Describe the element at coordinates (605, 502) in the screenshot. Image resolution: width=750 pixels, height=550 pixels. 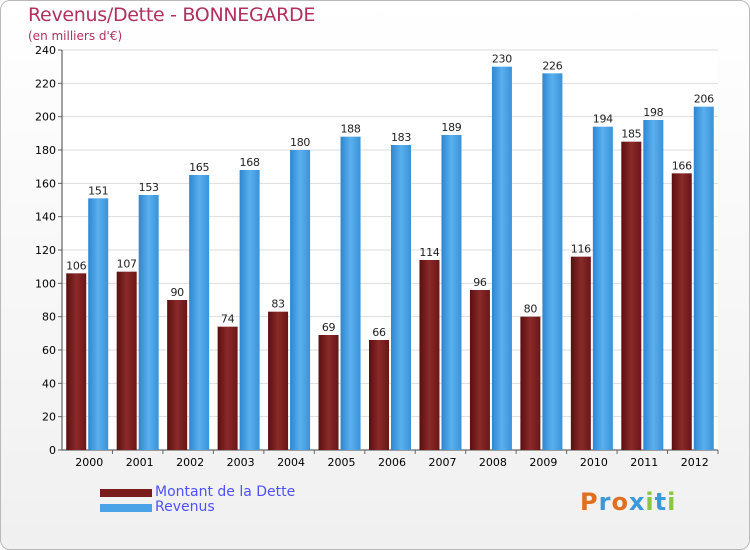
I see `logo-letter: r` at that location.